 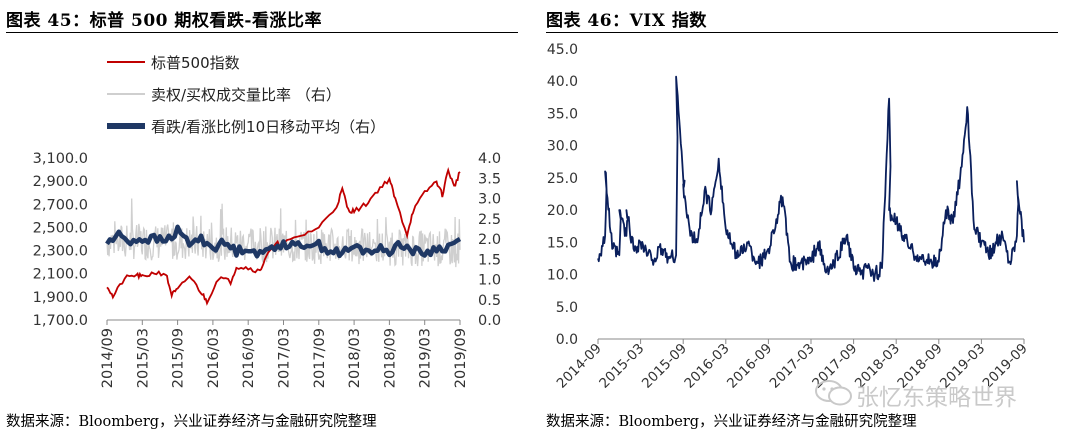 What do you see at coordinates (562, 82) in the screenshot?
I see `y-tick-label: 40.0` at bounding box center [562, 82].